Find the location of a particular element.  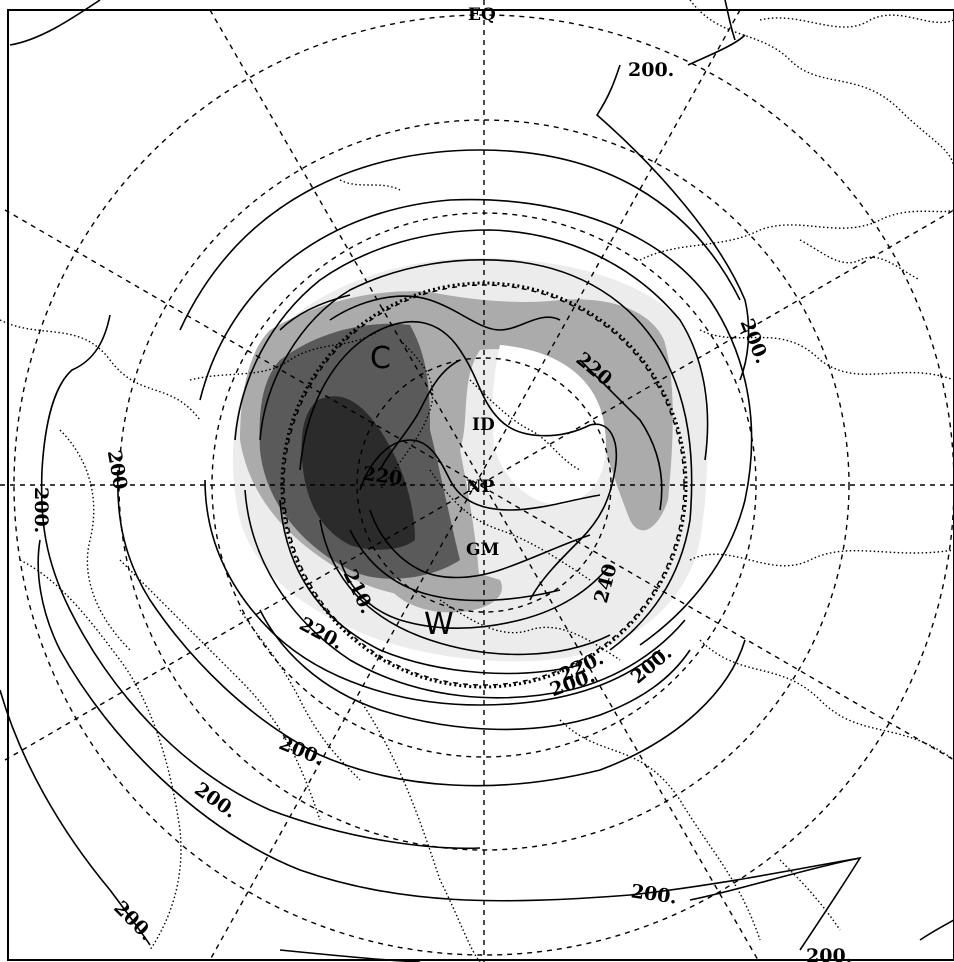

equator-label: EQ is located at coordinates (482, 15).